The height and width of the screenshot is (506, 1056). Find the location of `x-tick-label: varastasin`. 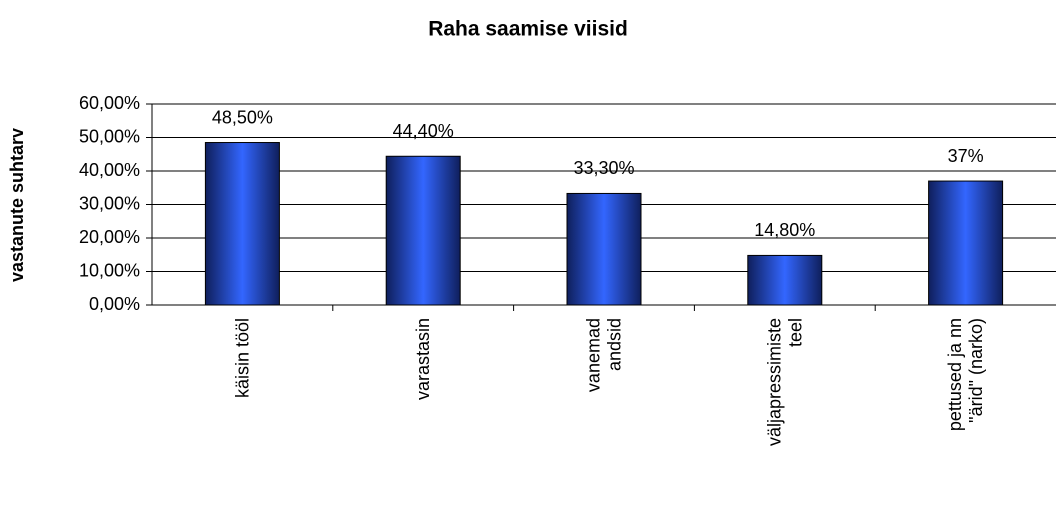

x-tick-label: varastasin is located at coordinates (423, 359).